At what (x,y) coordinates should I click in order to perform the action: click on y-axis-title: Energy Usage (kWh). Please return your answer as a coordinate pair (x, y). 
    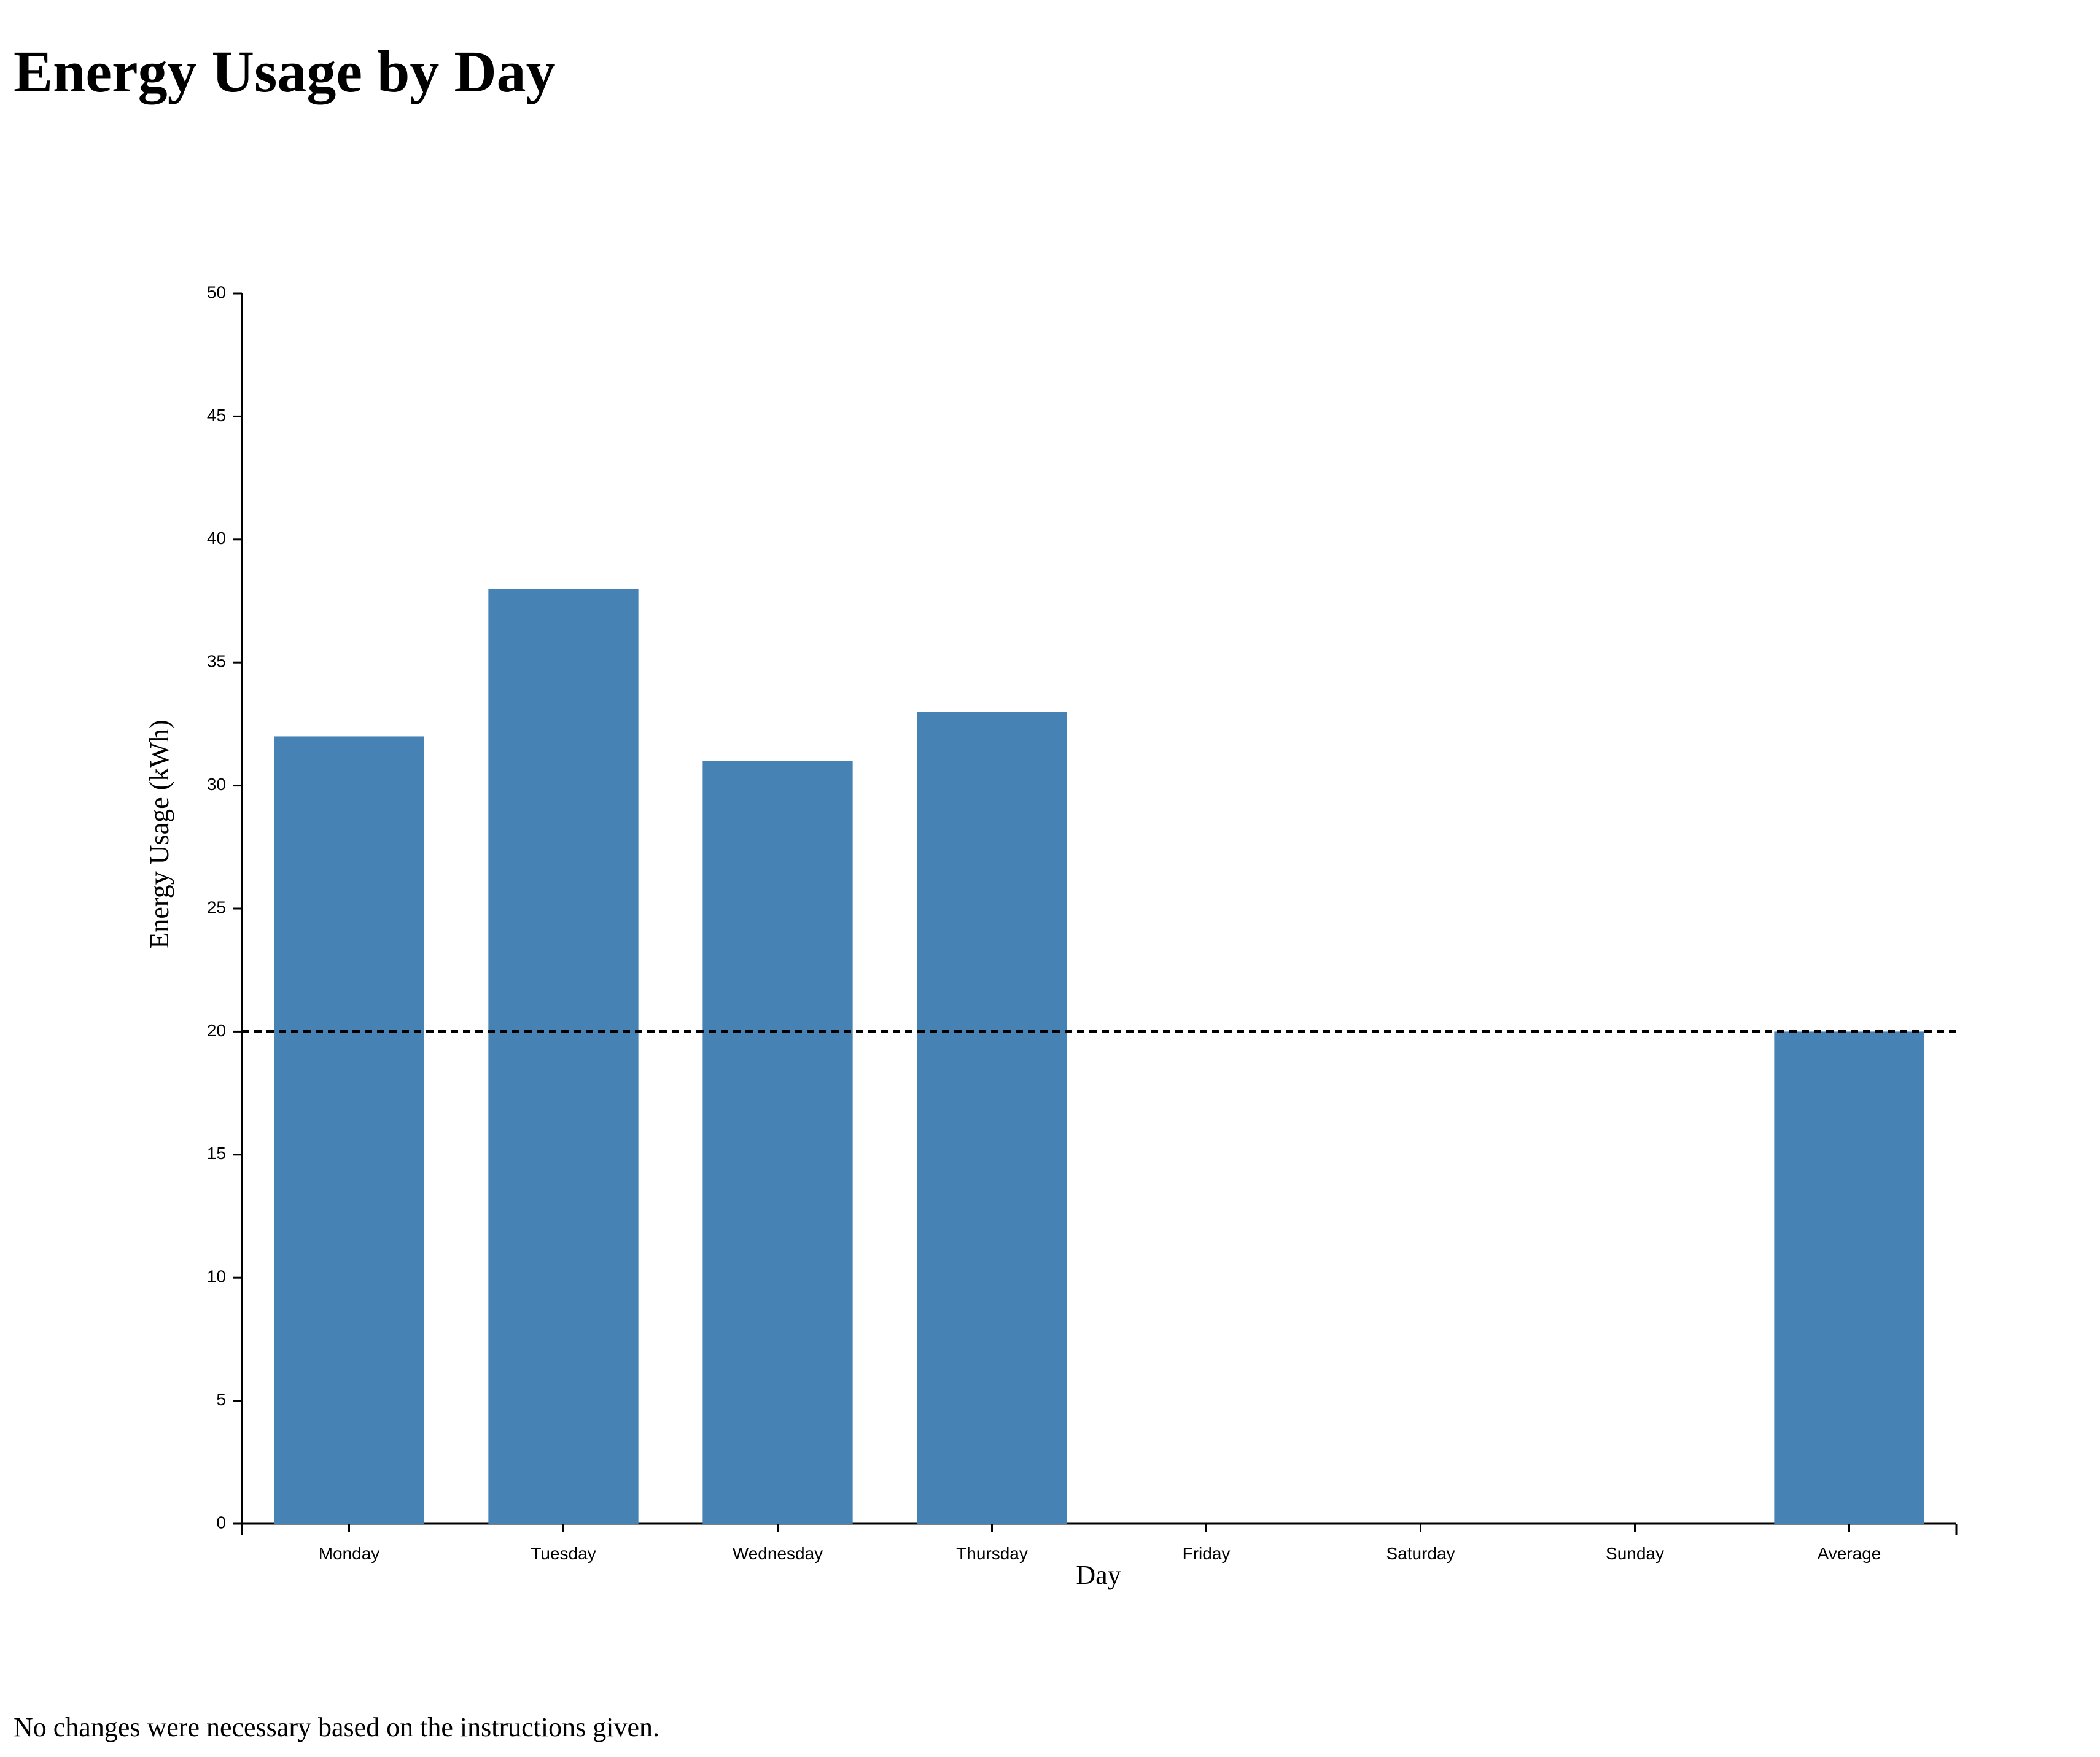
    Looking at the image, I should click on (159, 833).